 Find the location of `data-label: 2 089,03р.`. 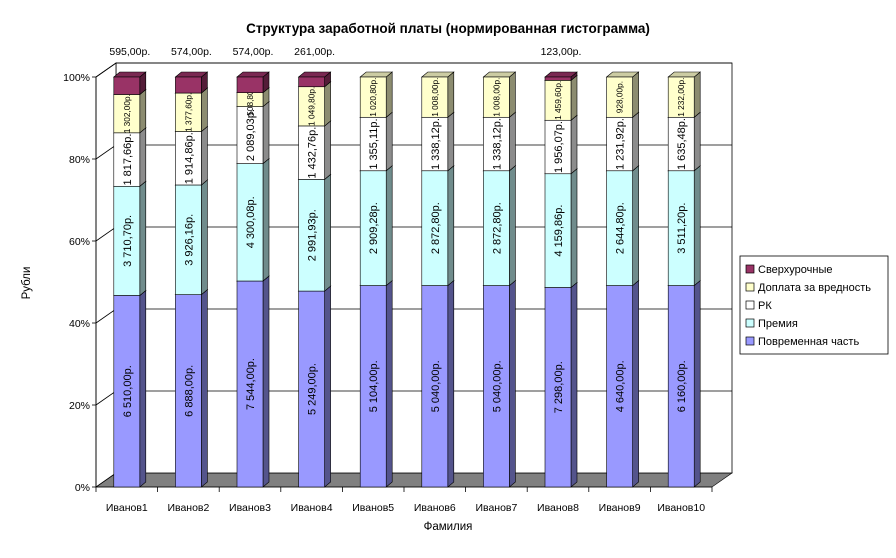

data-label: 2 089,03р. is located at coordinates (251, 135).